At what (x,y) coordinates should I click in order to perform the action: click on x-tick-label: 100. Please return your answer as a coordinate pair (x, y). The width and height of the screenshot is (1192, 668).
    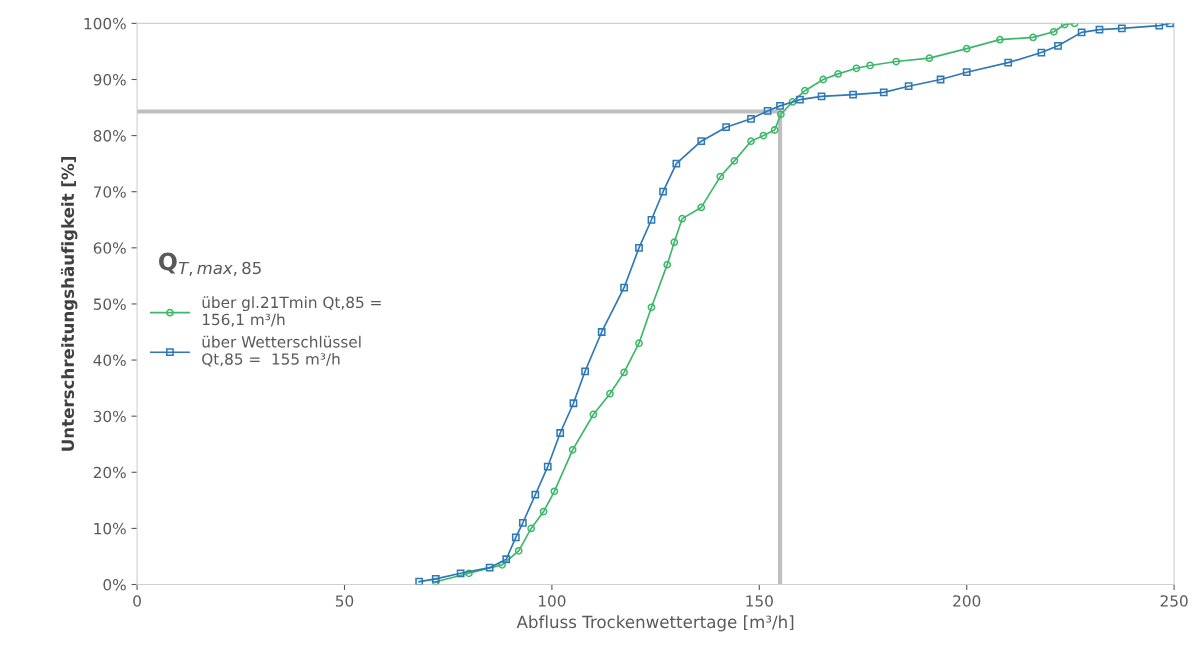
    Looking at the image, I should click on (552, 601).